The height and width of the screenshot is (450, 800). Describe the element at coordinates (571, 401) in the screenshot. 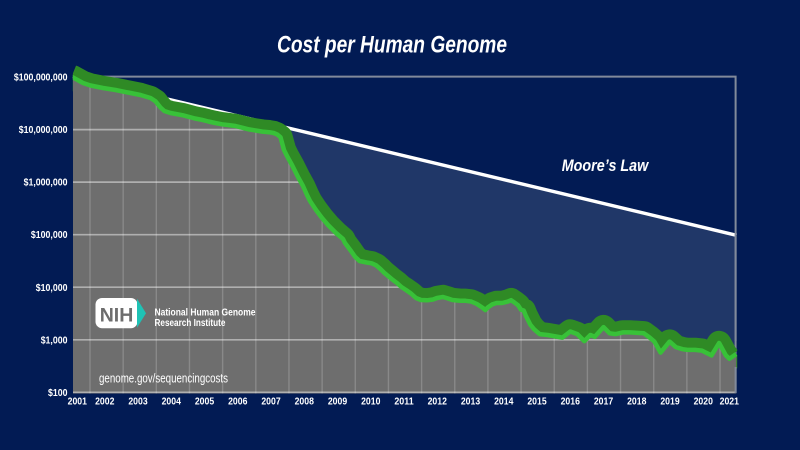

I see `svg-text: 2016` at that location.